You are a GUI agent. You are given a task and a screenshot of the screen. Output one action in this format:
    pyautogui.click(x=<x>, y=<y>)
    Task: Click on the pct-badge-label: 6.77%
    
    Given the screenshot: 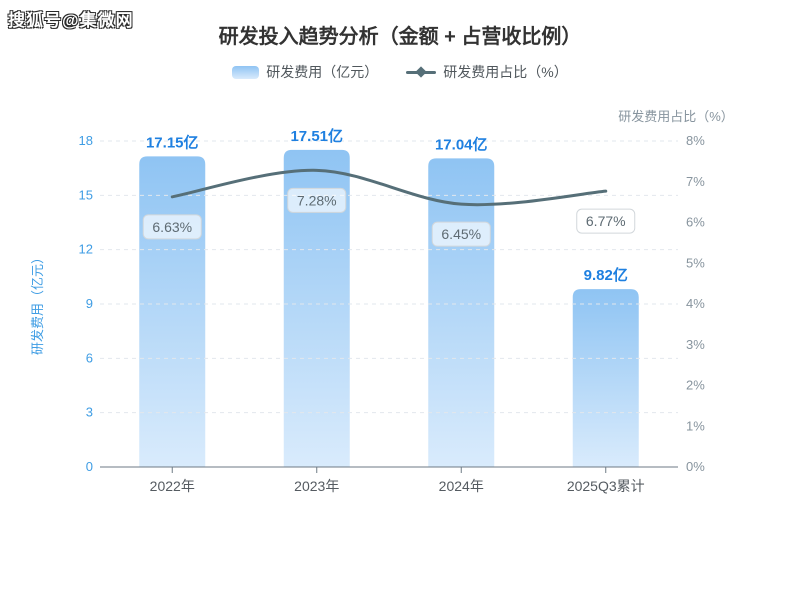 What is the action you would take?
    pyautogui.click(x=606, y=221)
    